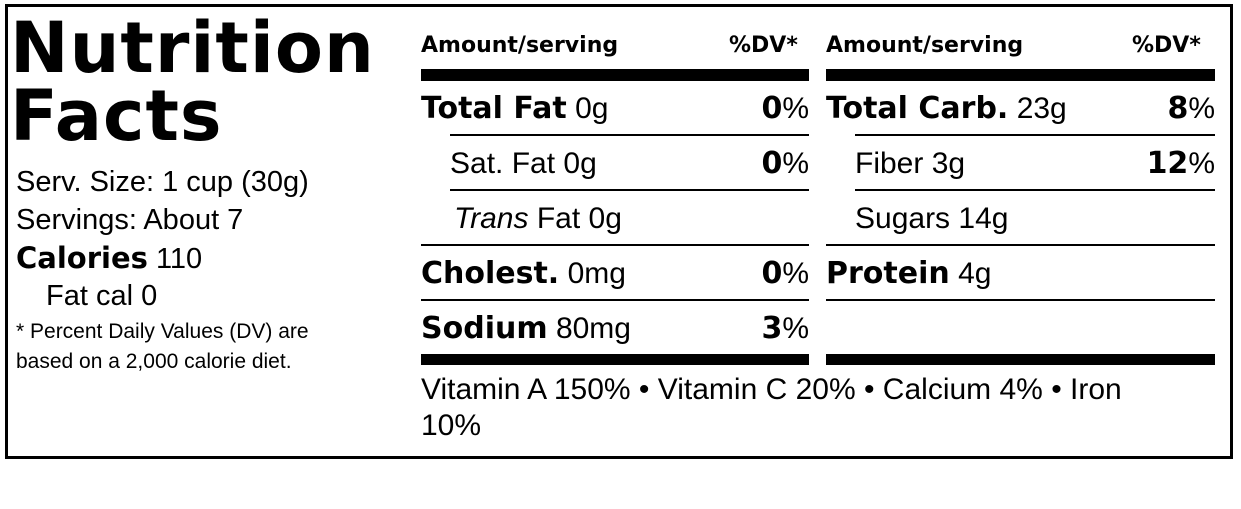  I want to click on servings-per-container: Servings: About 7, so click(130, 220).